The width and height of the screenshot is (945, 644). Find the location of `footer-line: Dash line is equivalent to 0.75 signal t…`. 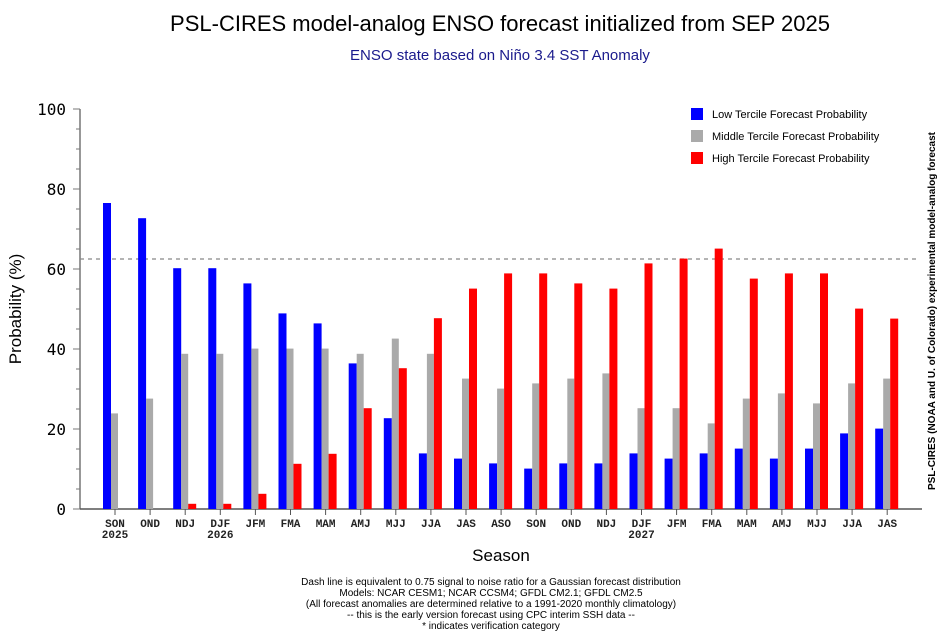

footer-line: Dash line is equivalent to 0.75 signal t… is located at coordinates (491, 582).